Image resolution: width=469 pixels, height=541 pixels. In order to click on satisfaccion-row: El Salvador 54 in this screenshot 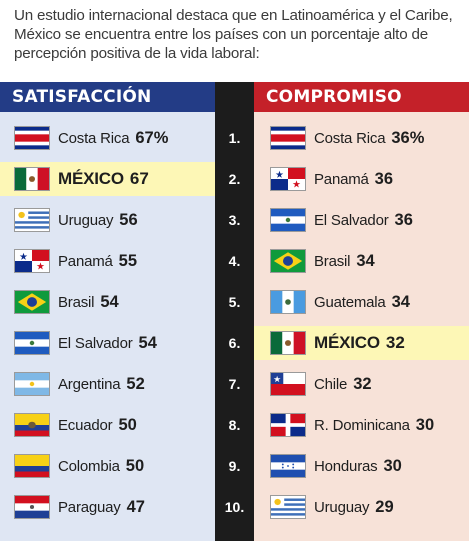, I will do `click(107, 343)`.